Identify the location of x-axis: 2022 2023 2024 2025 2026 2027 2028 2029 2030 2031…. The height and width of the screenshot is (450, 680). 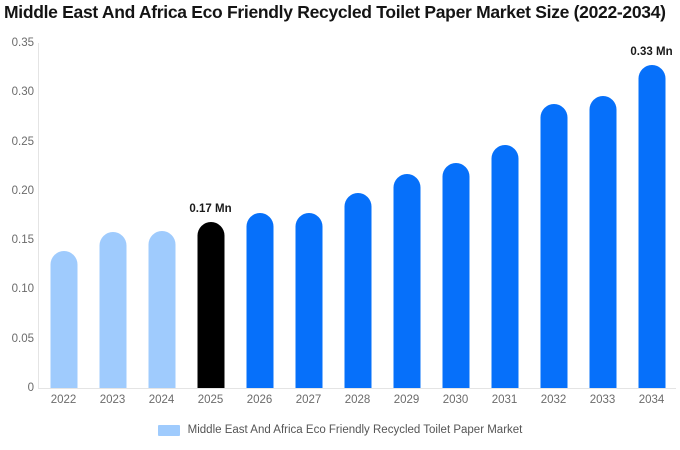
(357, 404).